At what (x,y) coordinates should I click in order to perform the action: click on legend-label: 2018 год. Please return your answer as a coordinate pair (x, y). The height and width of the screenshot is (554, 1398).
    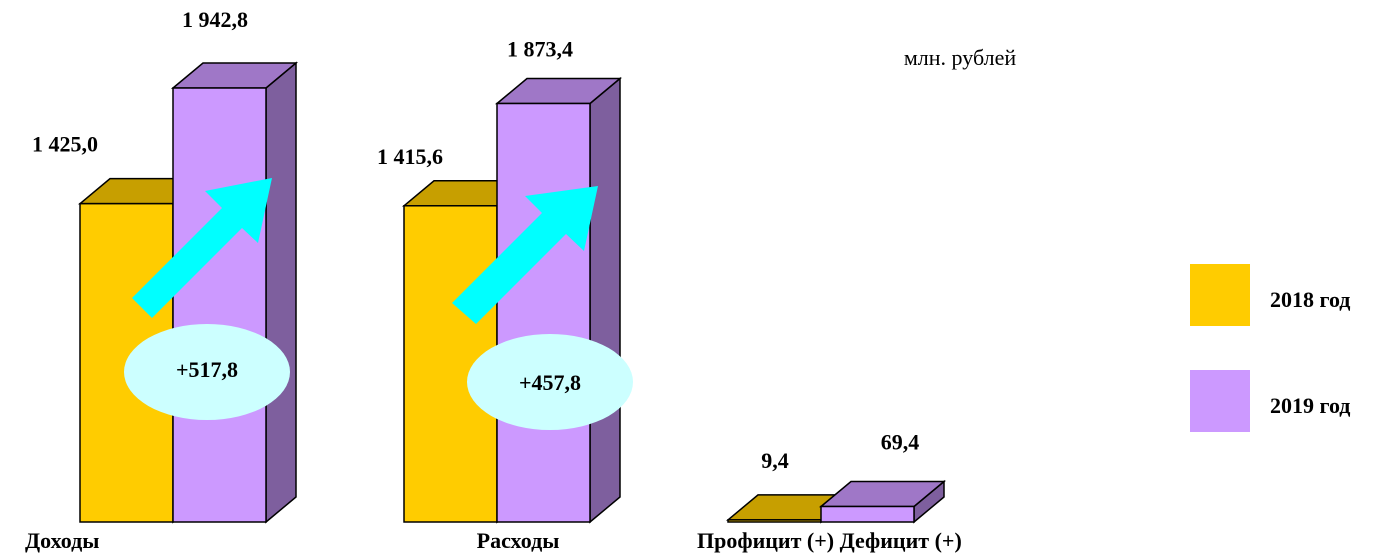
    Looking at the image, I should click on (1310, 299).